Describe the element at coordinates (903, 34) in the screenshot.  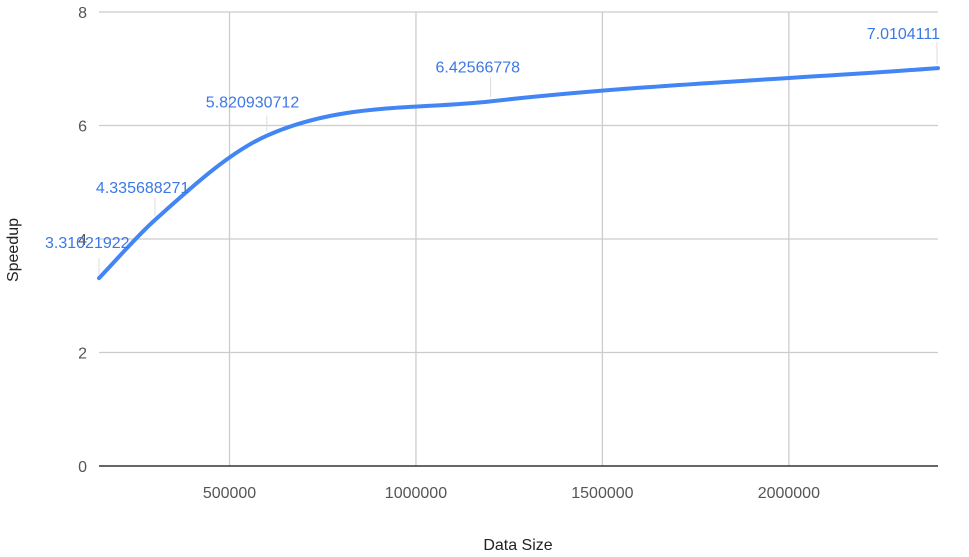
I see `data-label: 7.0104111` at that location.